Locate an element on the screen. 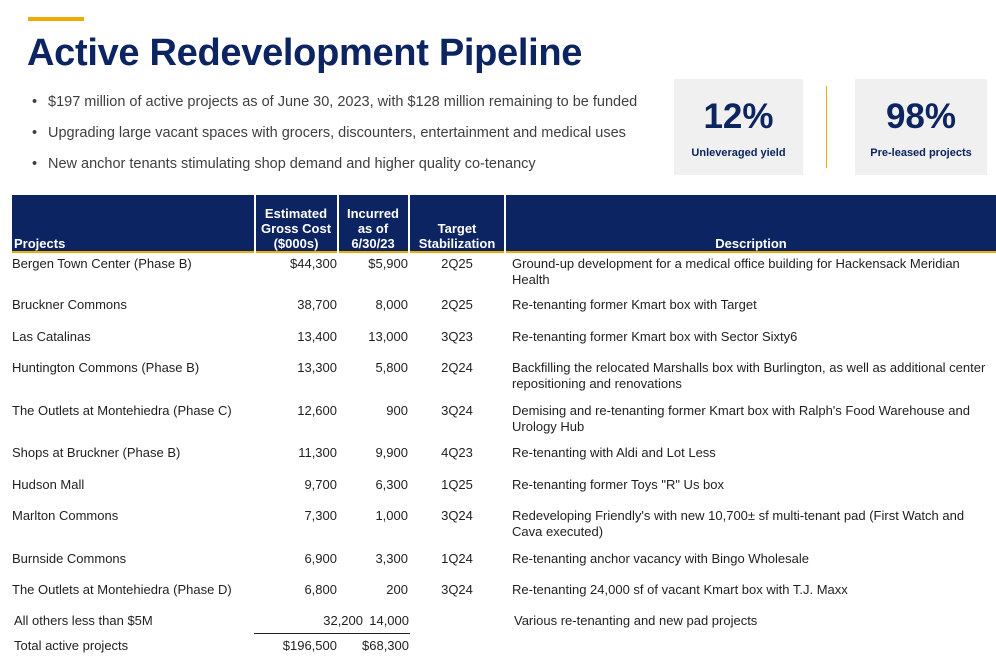  incurred: $68,300 is located at coordinates (385, 645).